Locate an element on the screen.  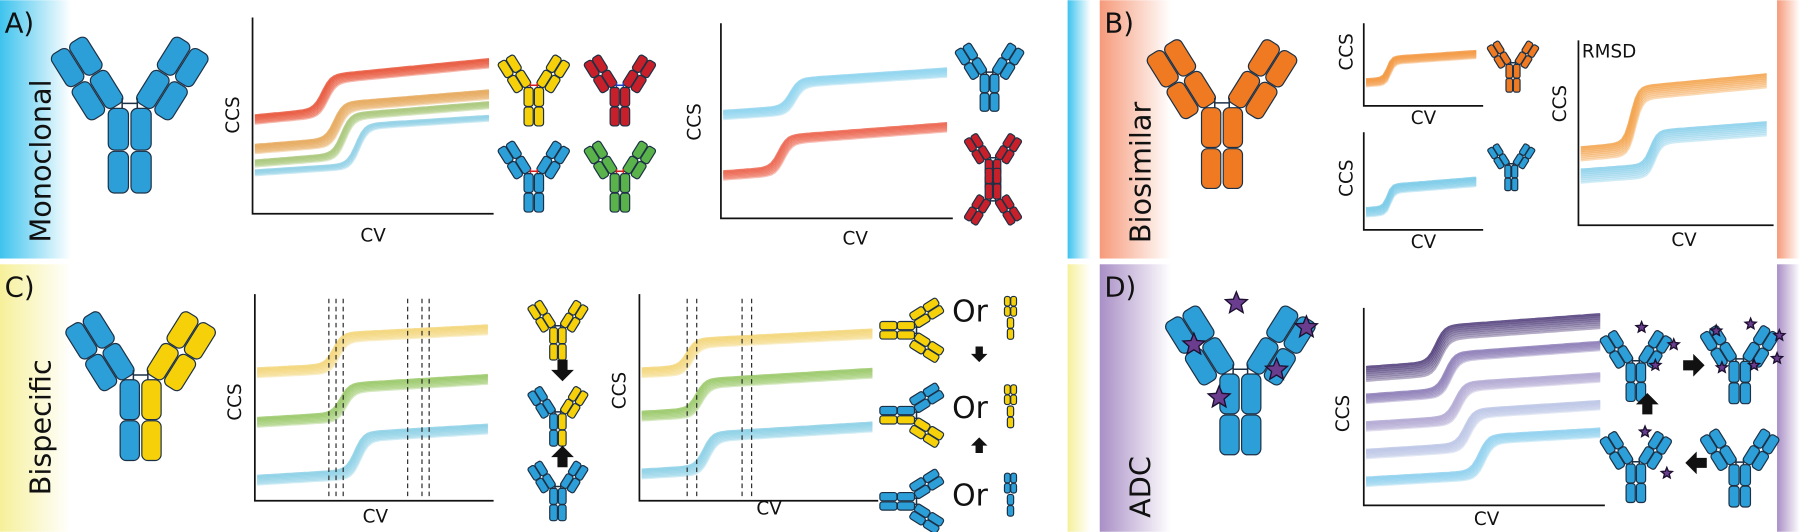
half-antibody is located at coordinates (1010, 317).